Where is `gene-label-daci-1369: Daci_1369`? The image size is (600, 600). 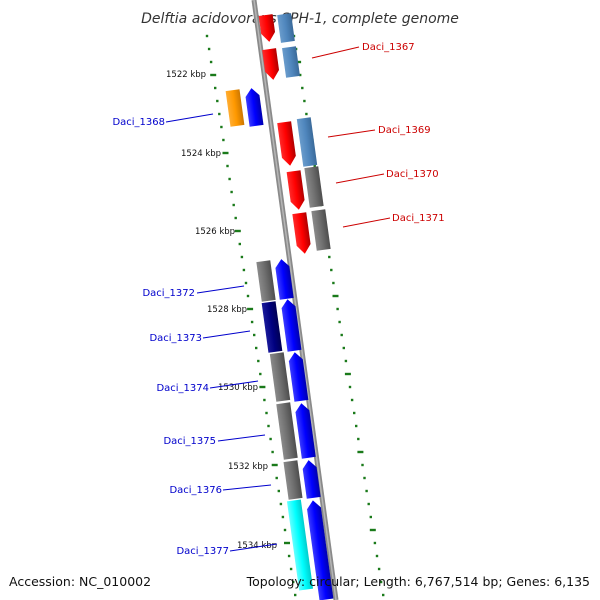 gene-label-daci-1369: Daci_1369 is located at coordinates (404, 130).